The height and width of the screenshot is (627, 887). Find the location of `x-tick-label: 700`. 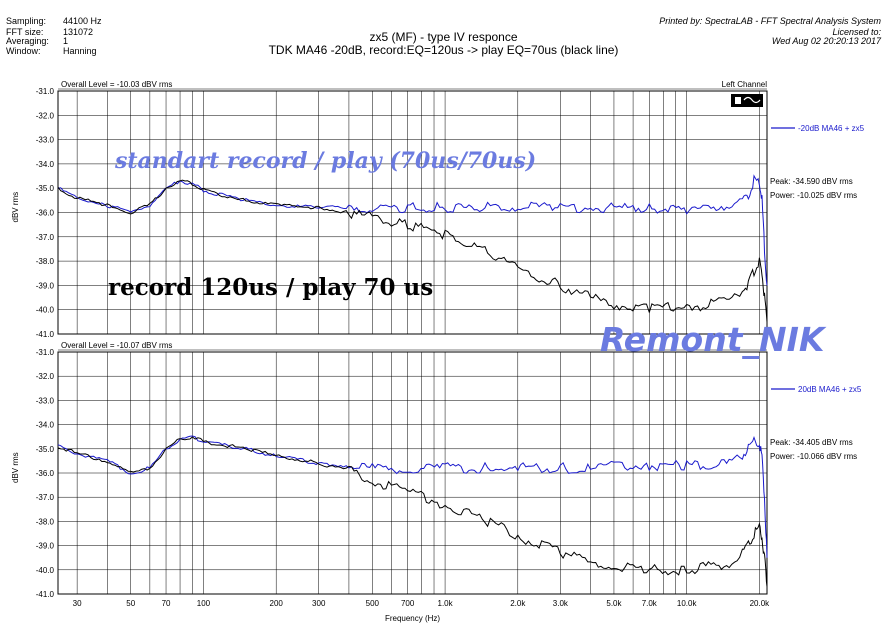

x-tick-label: 700 is located at coordinates (408, 603).